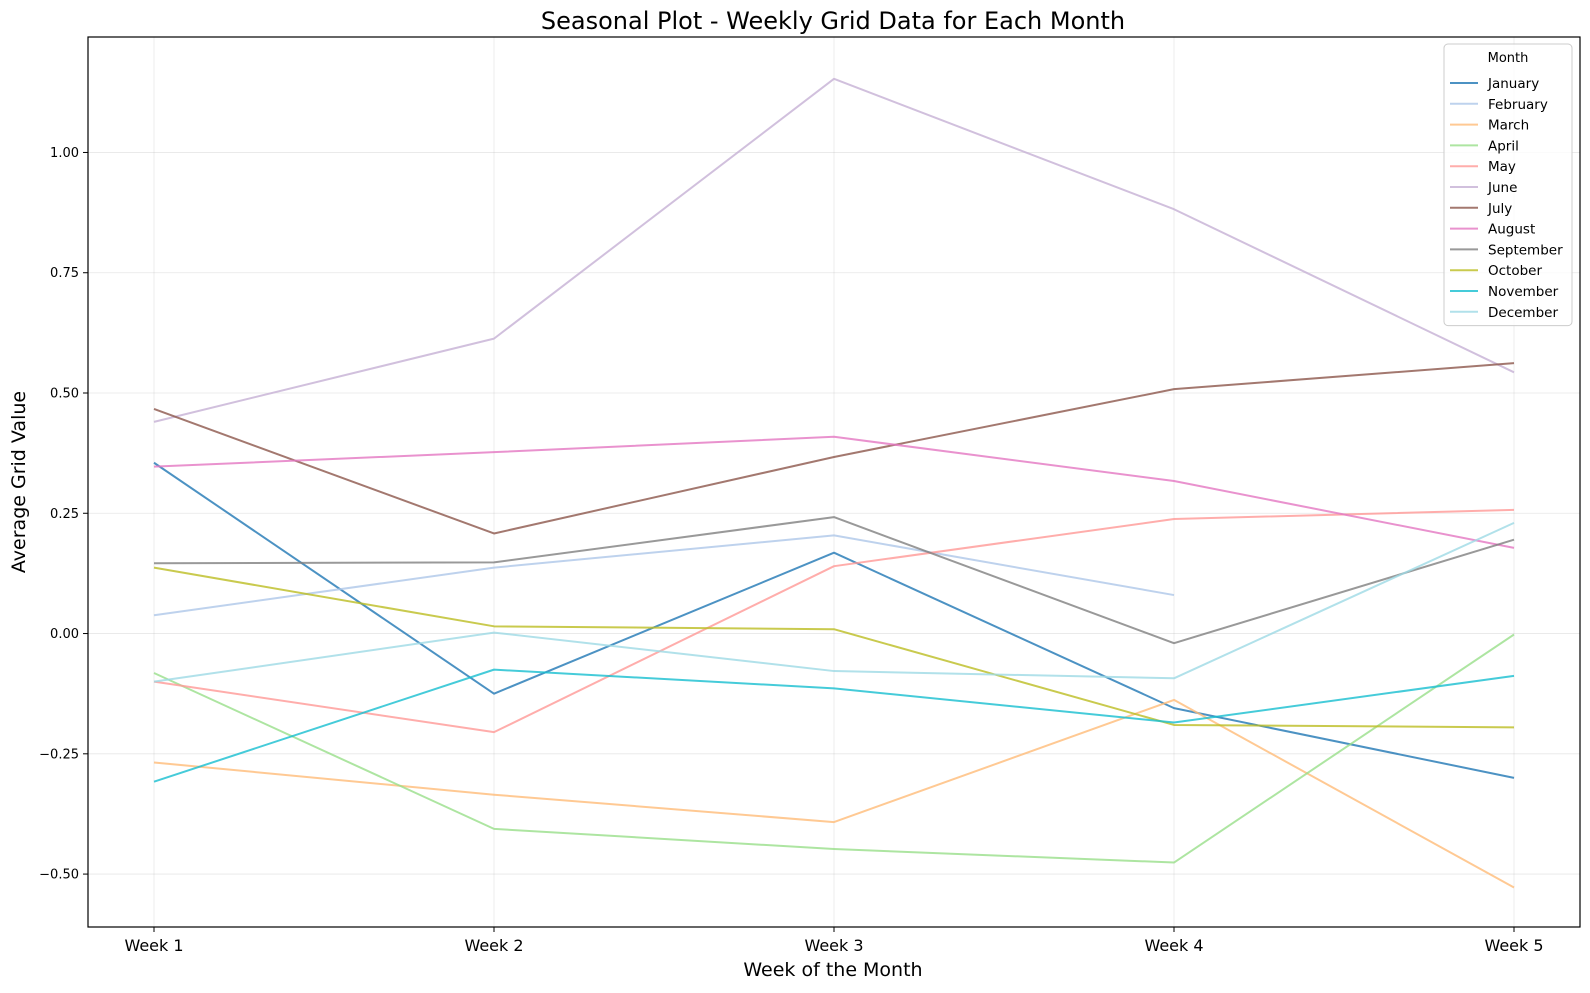  I want to click on y-tick-label: 1.00, so click(64, 153).